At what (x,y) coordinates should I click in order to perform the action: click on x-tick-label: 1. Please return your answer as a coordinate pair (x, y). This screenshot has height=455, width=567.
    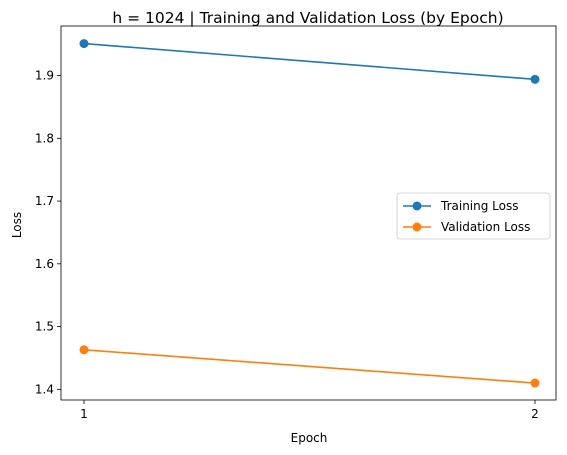
    Looking at the image, I should click on (84, 414).